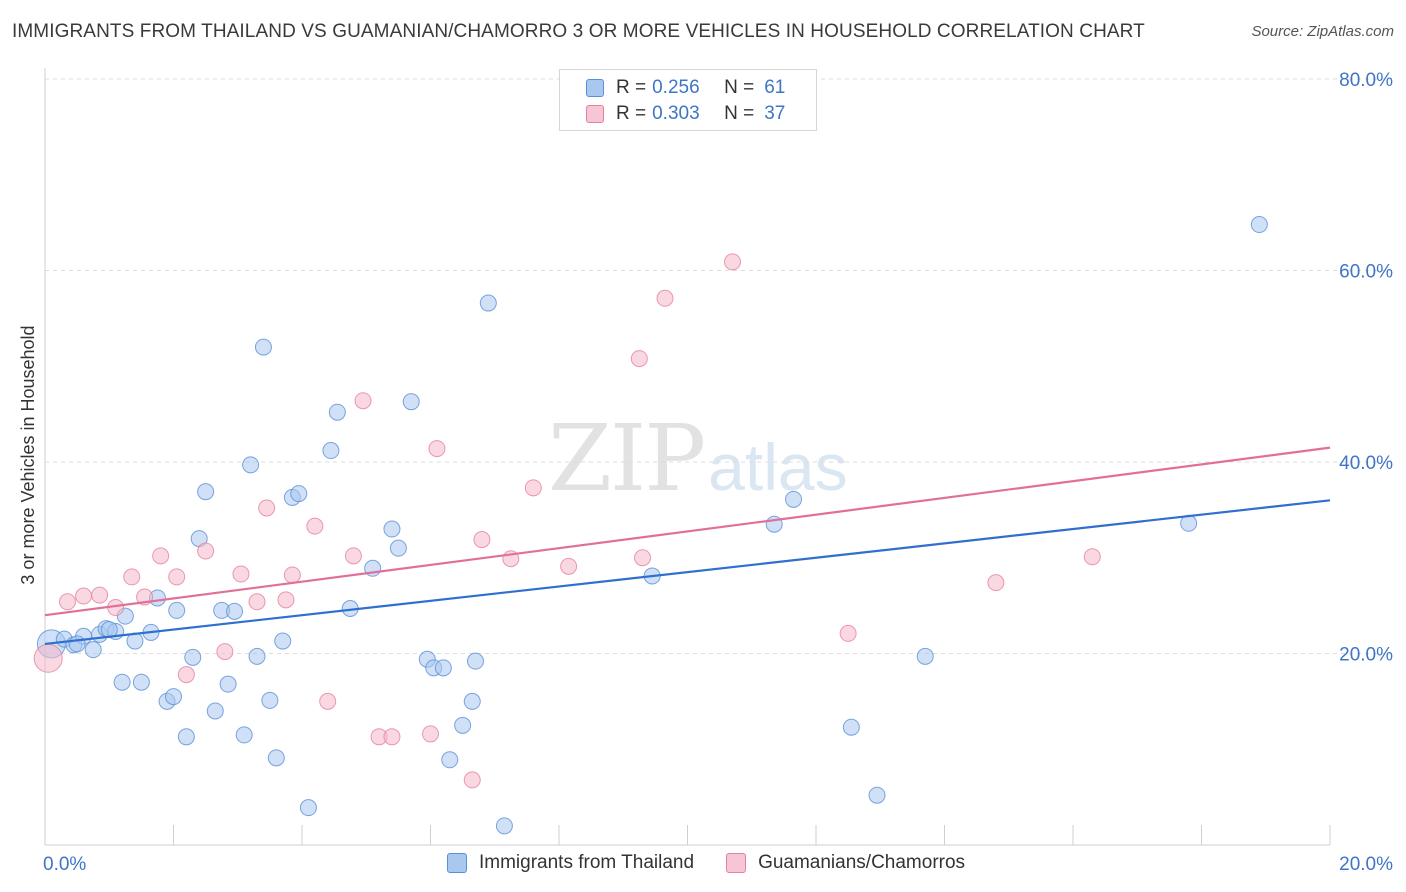 This screenshot has height=892, width=1406. I want to click on series-legend-guamanian: Guamanians/Chamorros, so click(845, 863).